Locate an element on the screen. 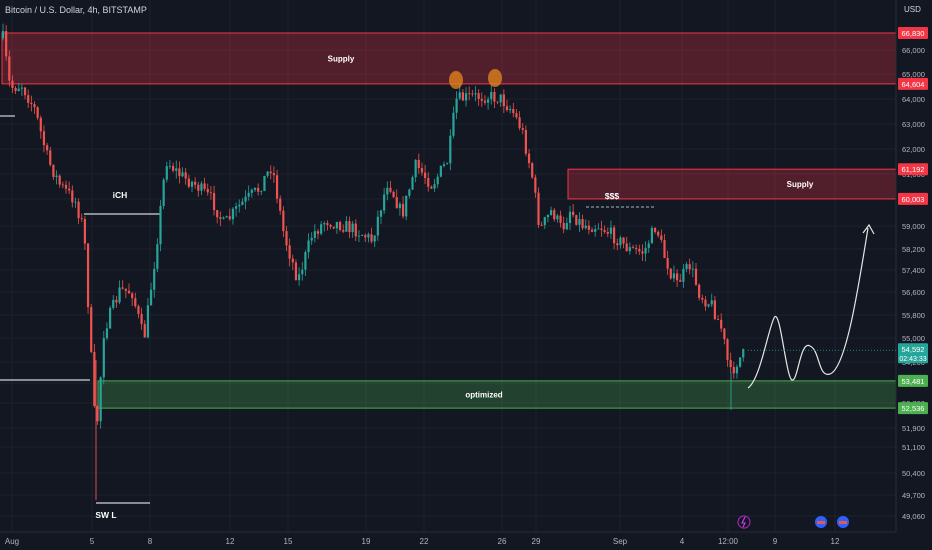 Image resolution: width=932 pixels, height=550 pixels. currency-label: USD is located at coordinates (912, 9).